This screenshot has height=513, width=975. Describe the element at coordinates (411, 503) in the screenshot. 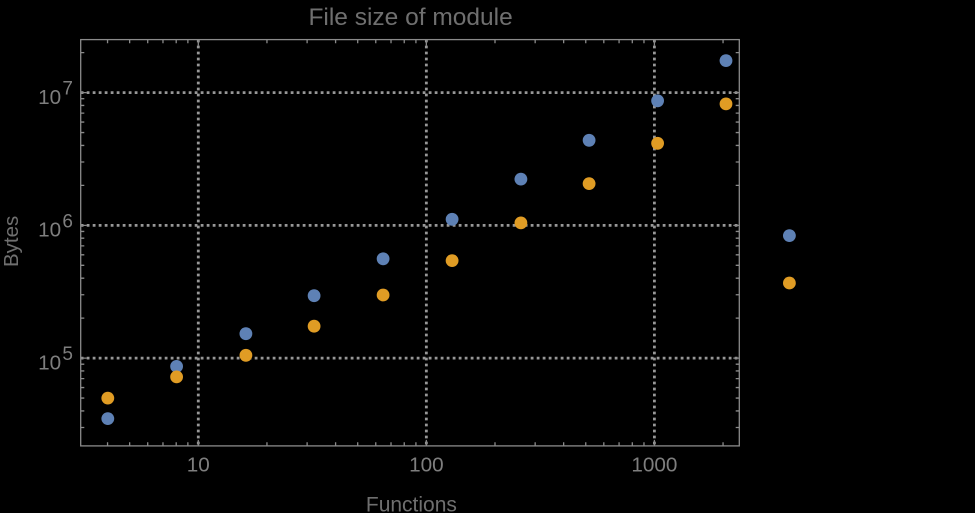

I see `svg-text: Functions` at that location.